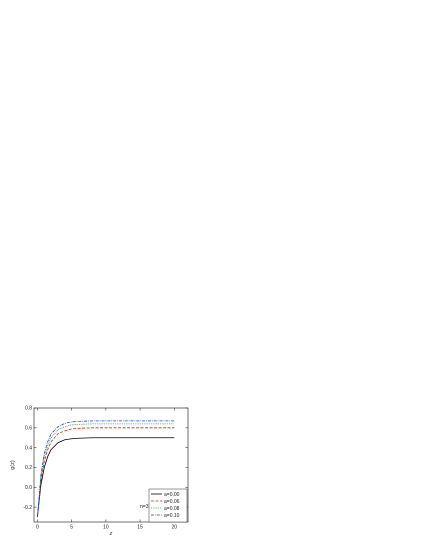 This screenshot has height=553, width=427. Describe the element at coordinates (37, 528) in the screenshot. I see `x-tick-label: 0` at that location.